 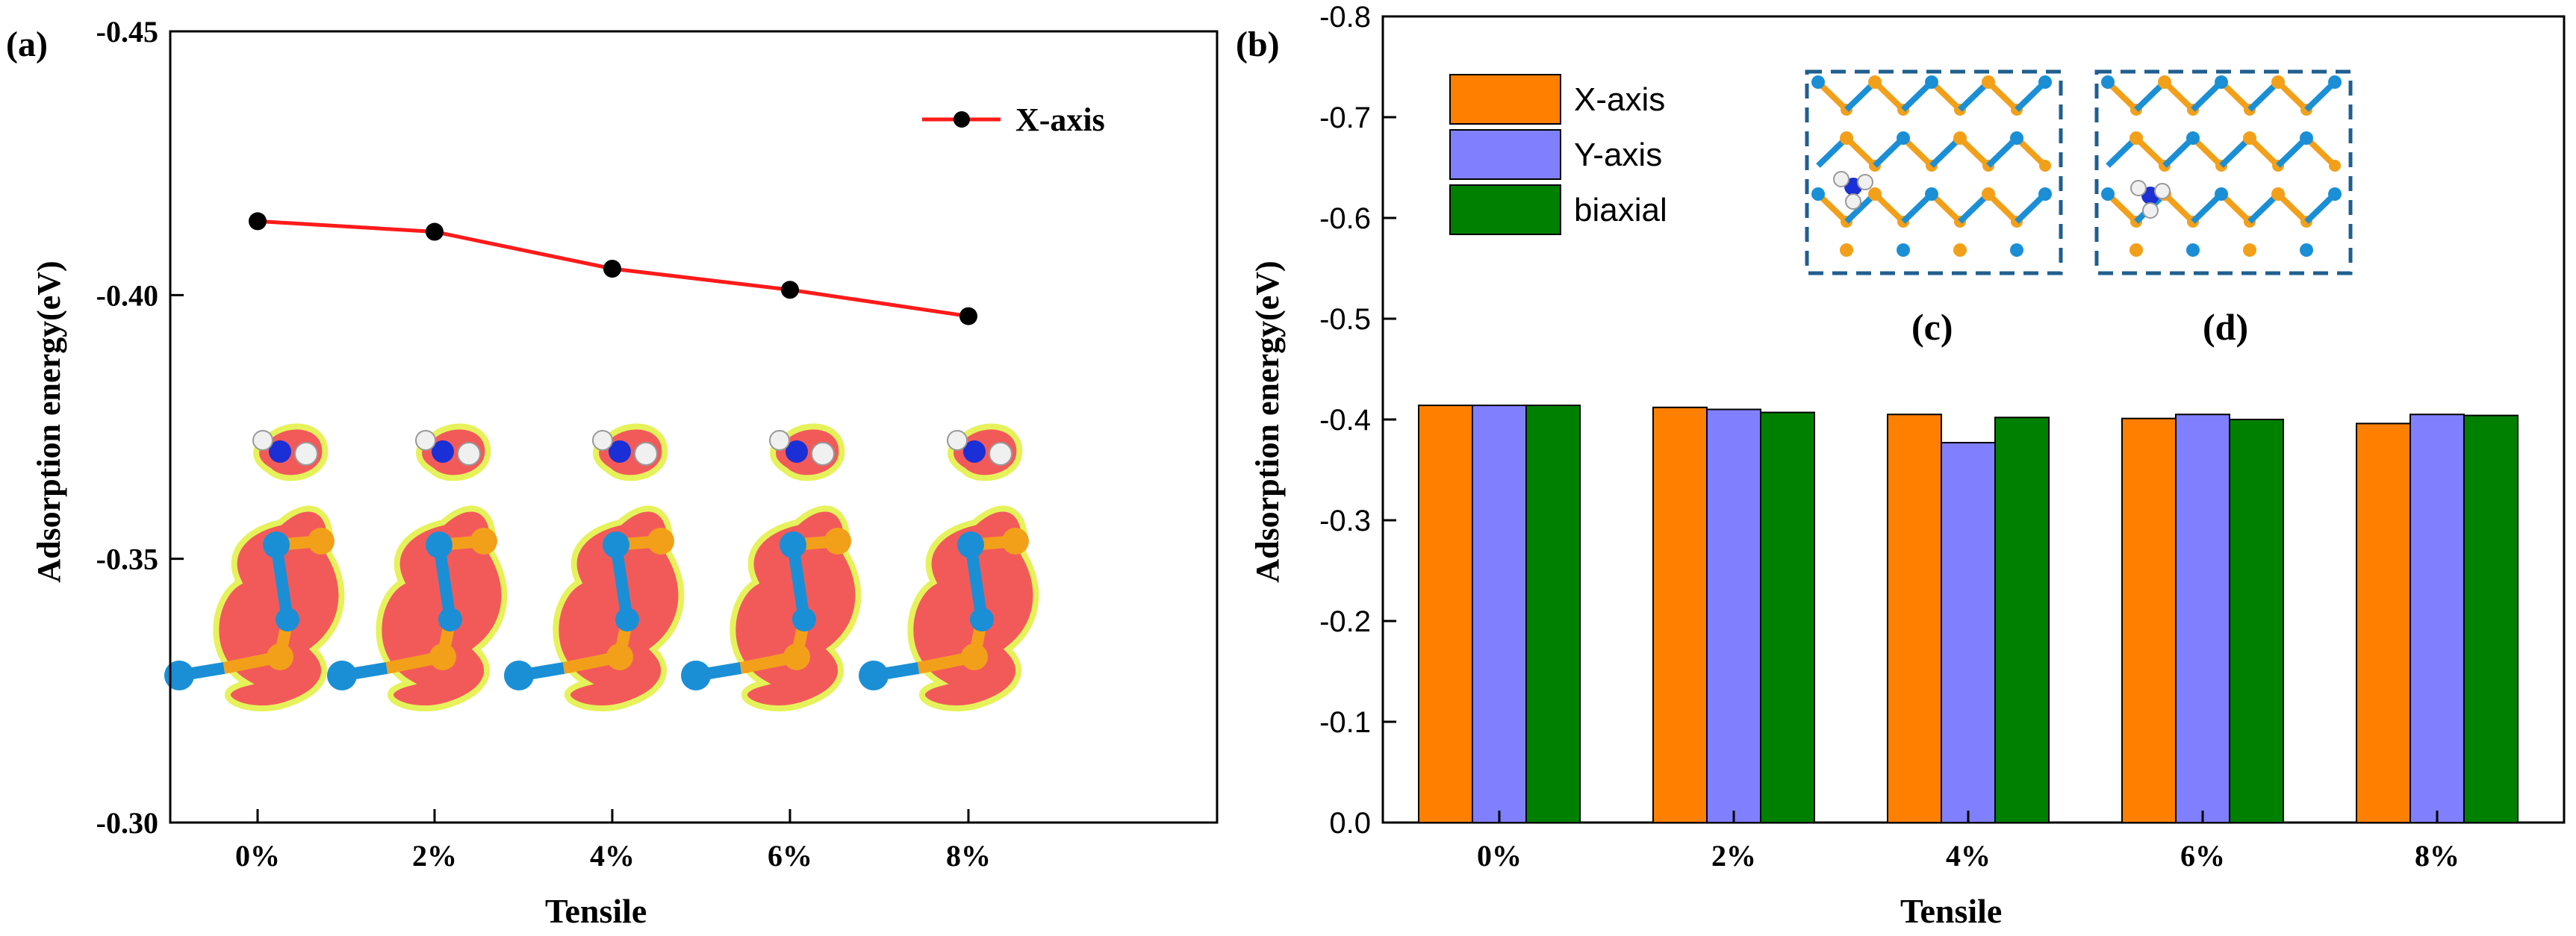 I want to click on a-y-tick-label: -0.35, so click(x=127, y=559).